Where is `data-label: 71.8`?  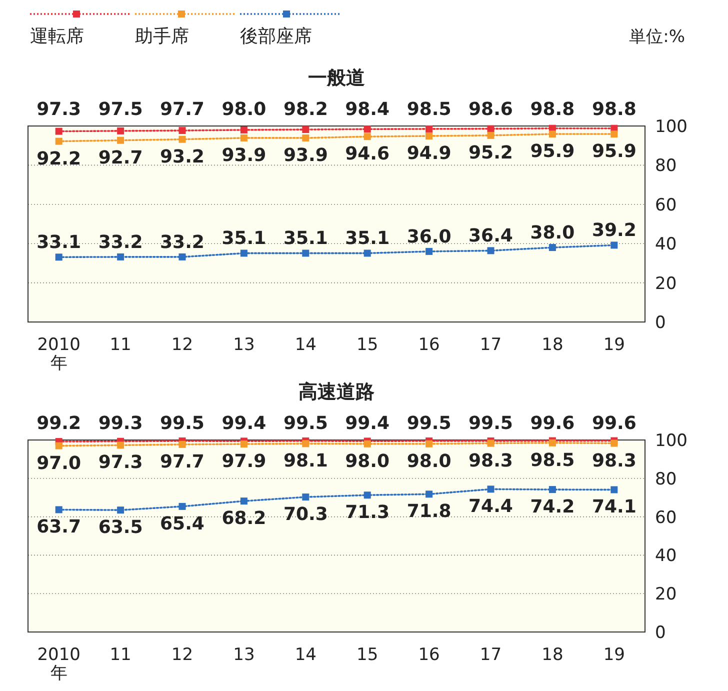
data-label: 71.8 is located at coordinates (429, 511).